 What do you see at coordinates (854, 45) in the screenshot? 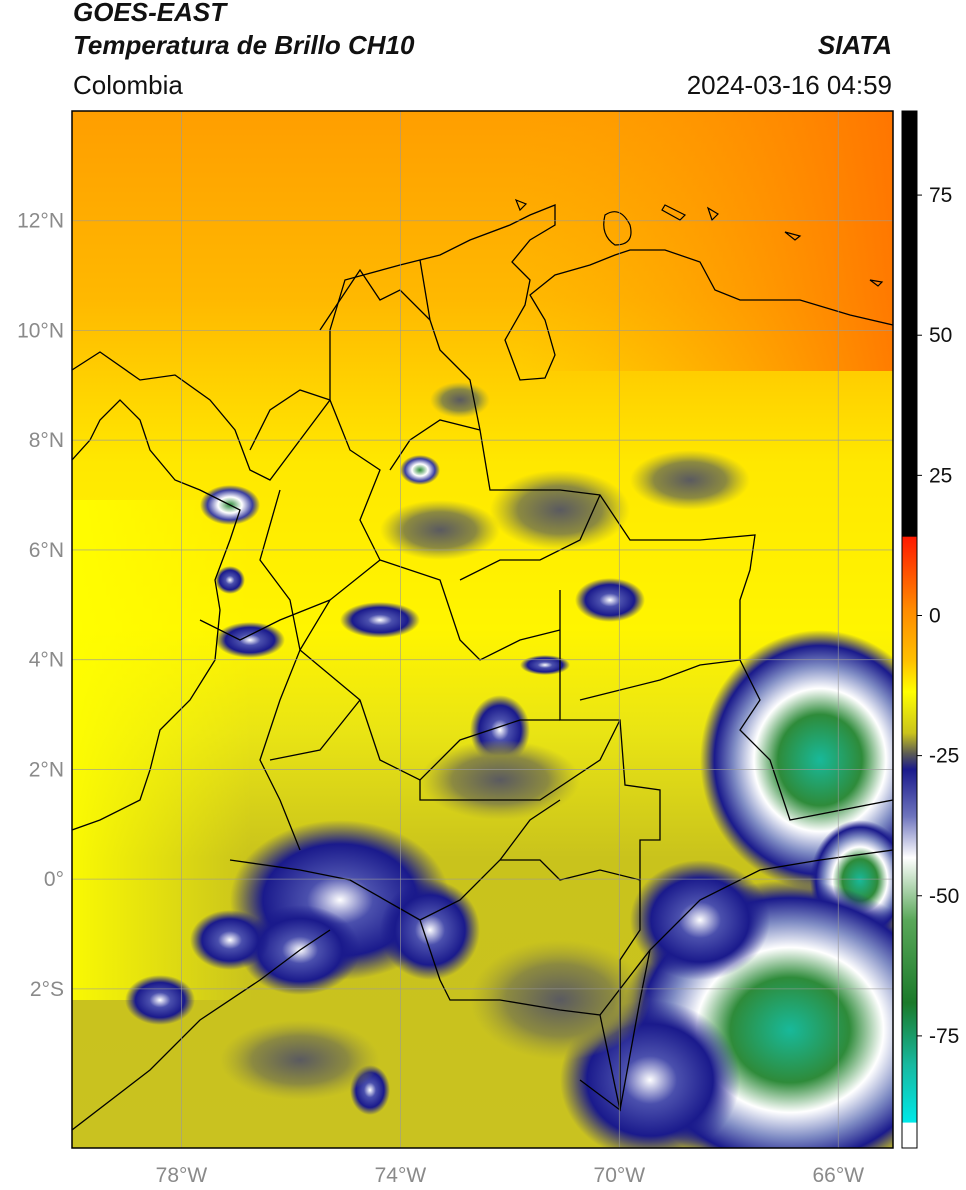
I see `source-label: SIATA` at bounding box center [854, 45].